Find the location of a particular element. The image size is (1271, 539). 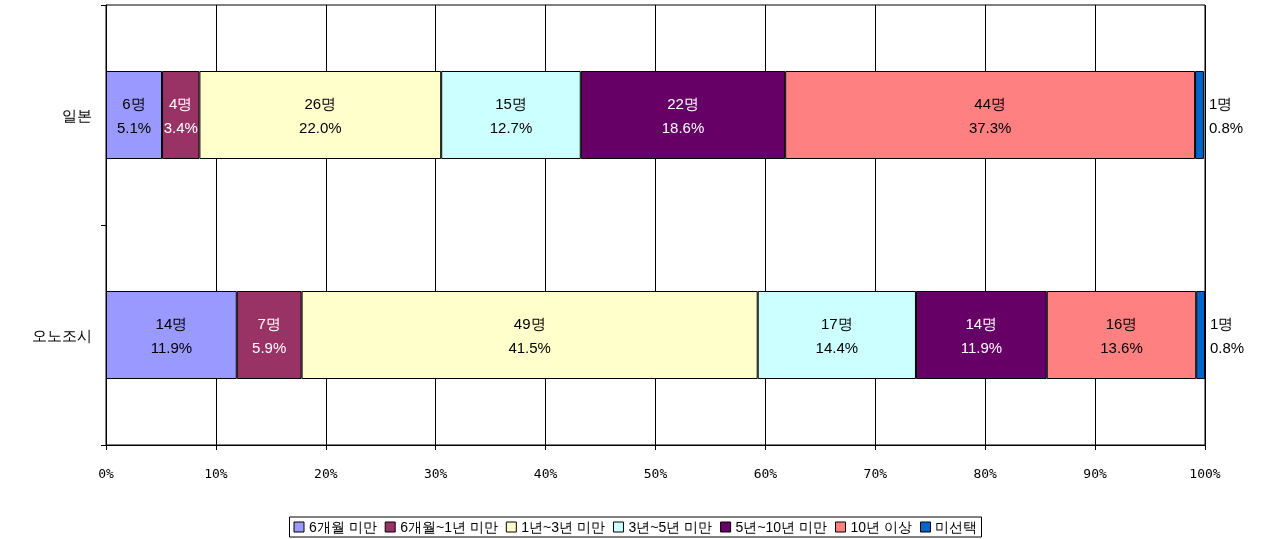

x-tick-label: 0% is located at coordinates (106, 473).